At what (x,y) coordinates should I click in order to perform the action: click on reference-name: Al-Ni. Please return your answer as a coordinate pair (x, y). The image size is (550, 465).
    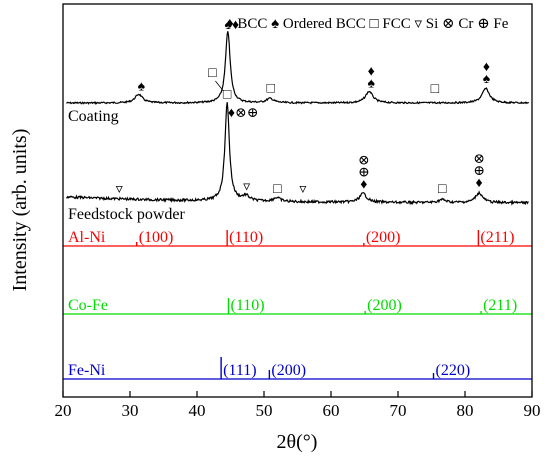
    Looking at the image, I should click on (87, 237).